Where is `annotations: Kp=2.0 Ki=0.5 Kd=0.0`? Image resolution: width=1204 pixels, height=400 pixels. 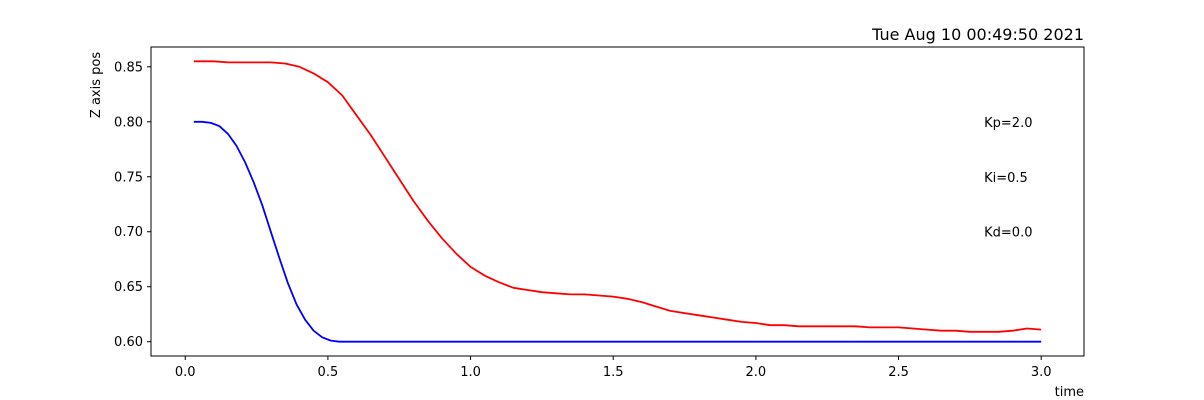
annotations: Kp=2.0 Ki=0.5 Kd=0.0 is located at coordinates (1008, 178).